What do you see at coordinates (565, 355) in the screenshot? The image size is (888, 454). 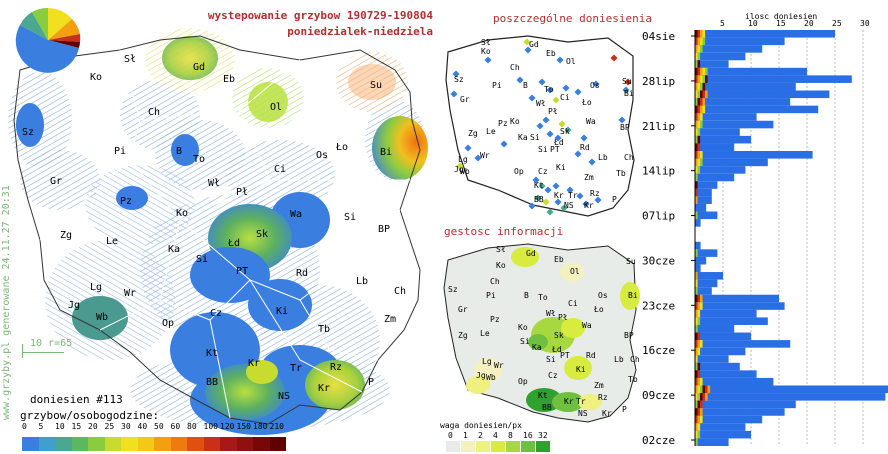 I see `small-region-label: PT` at bounding box center [565, 355].